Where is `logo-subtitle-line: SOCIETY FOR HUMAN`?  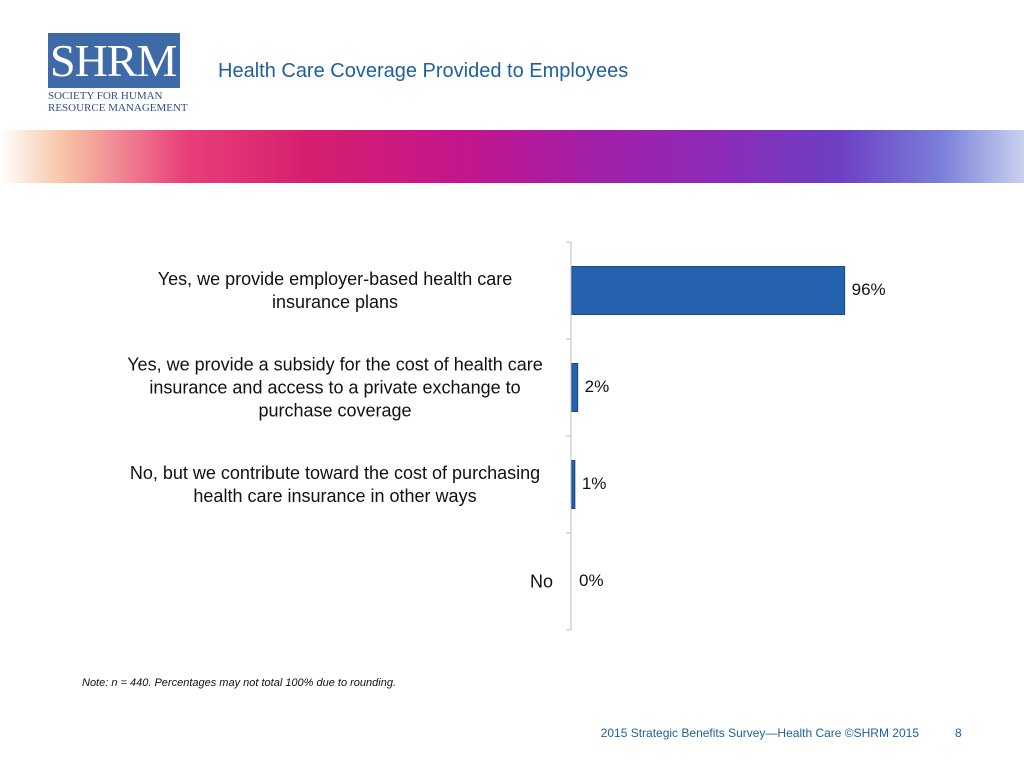
logo-subtitle-line: SOCIETY FOR HUMAN is located at coordinates (105, 96).